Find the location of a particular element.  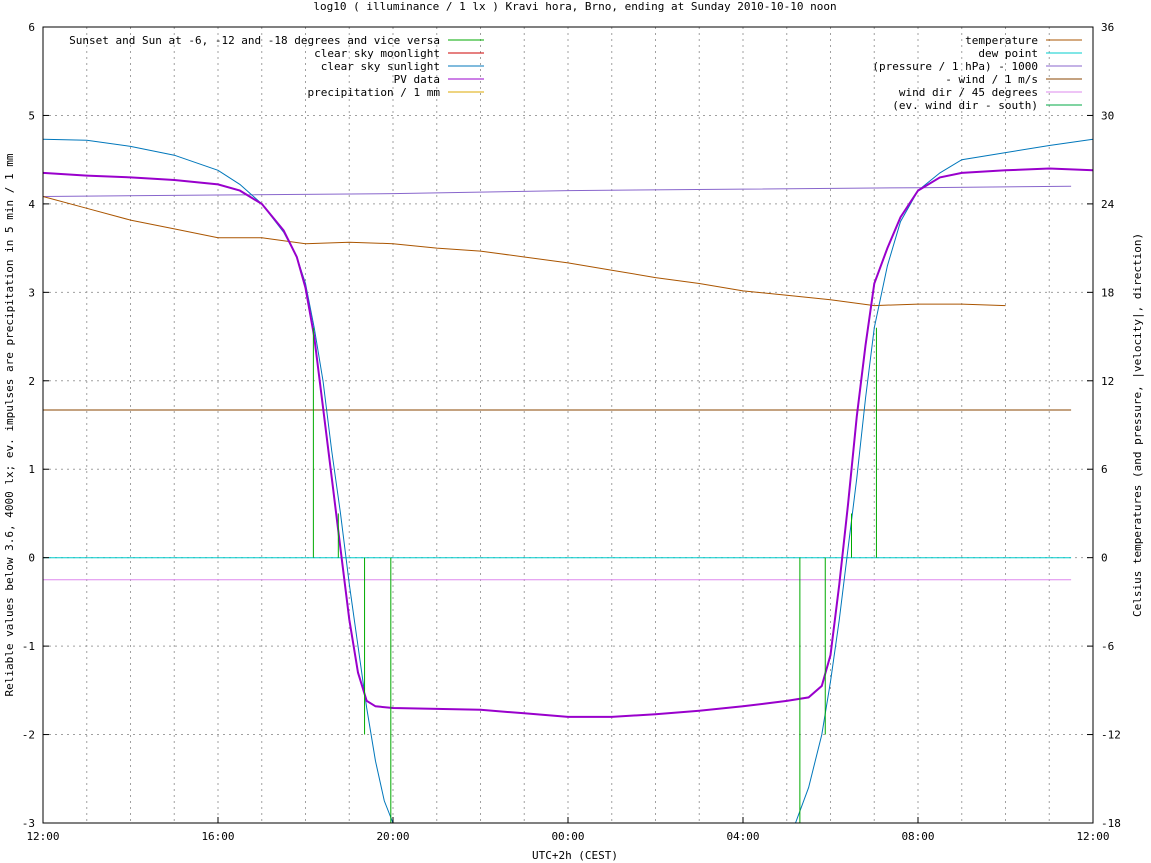

legend-right-label: - wind / 1 m/s is located at coordinates (991, 79).